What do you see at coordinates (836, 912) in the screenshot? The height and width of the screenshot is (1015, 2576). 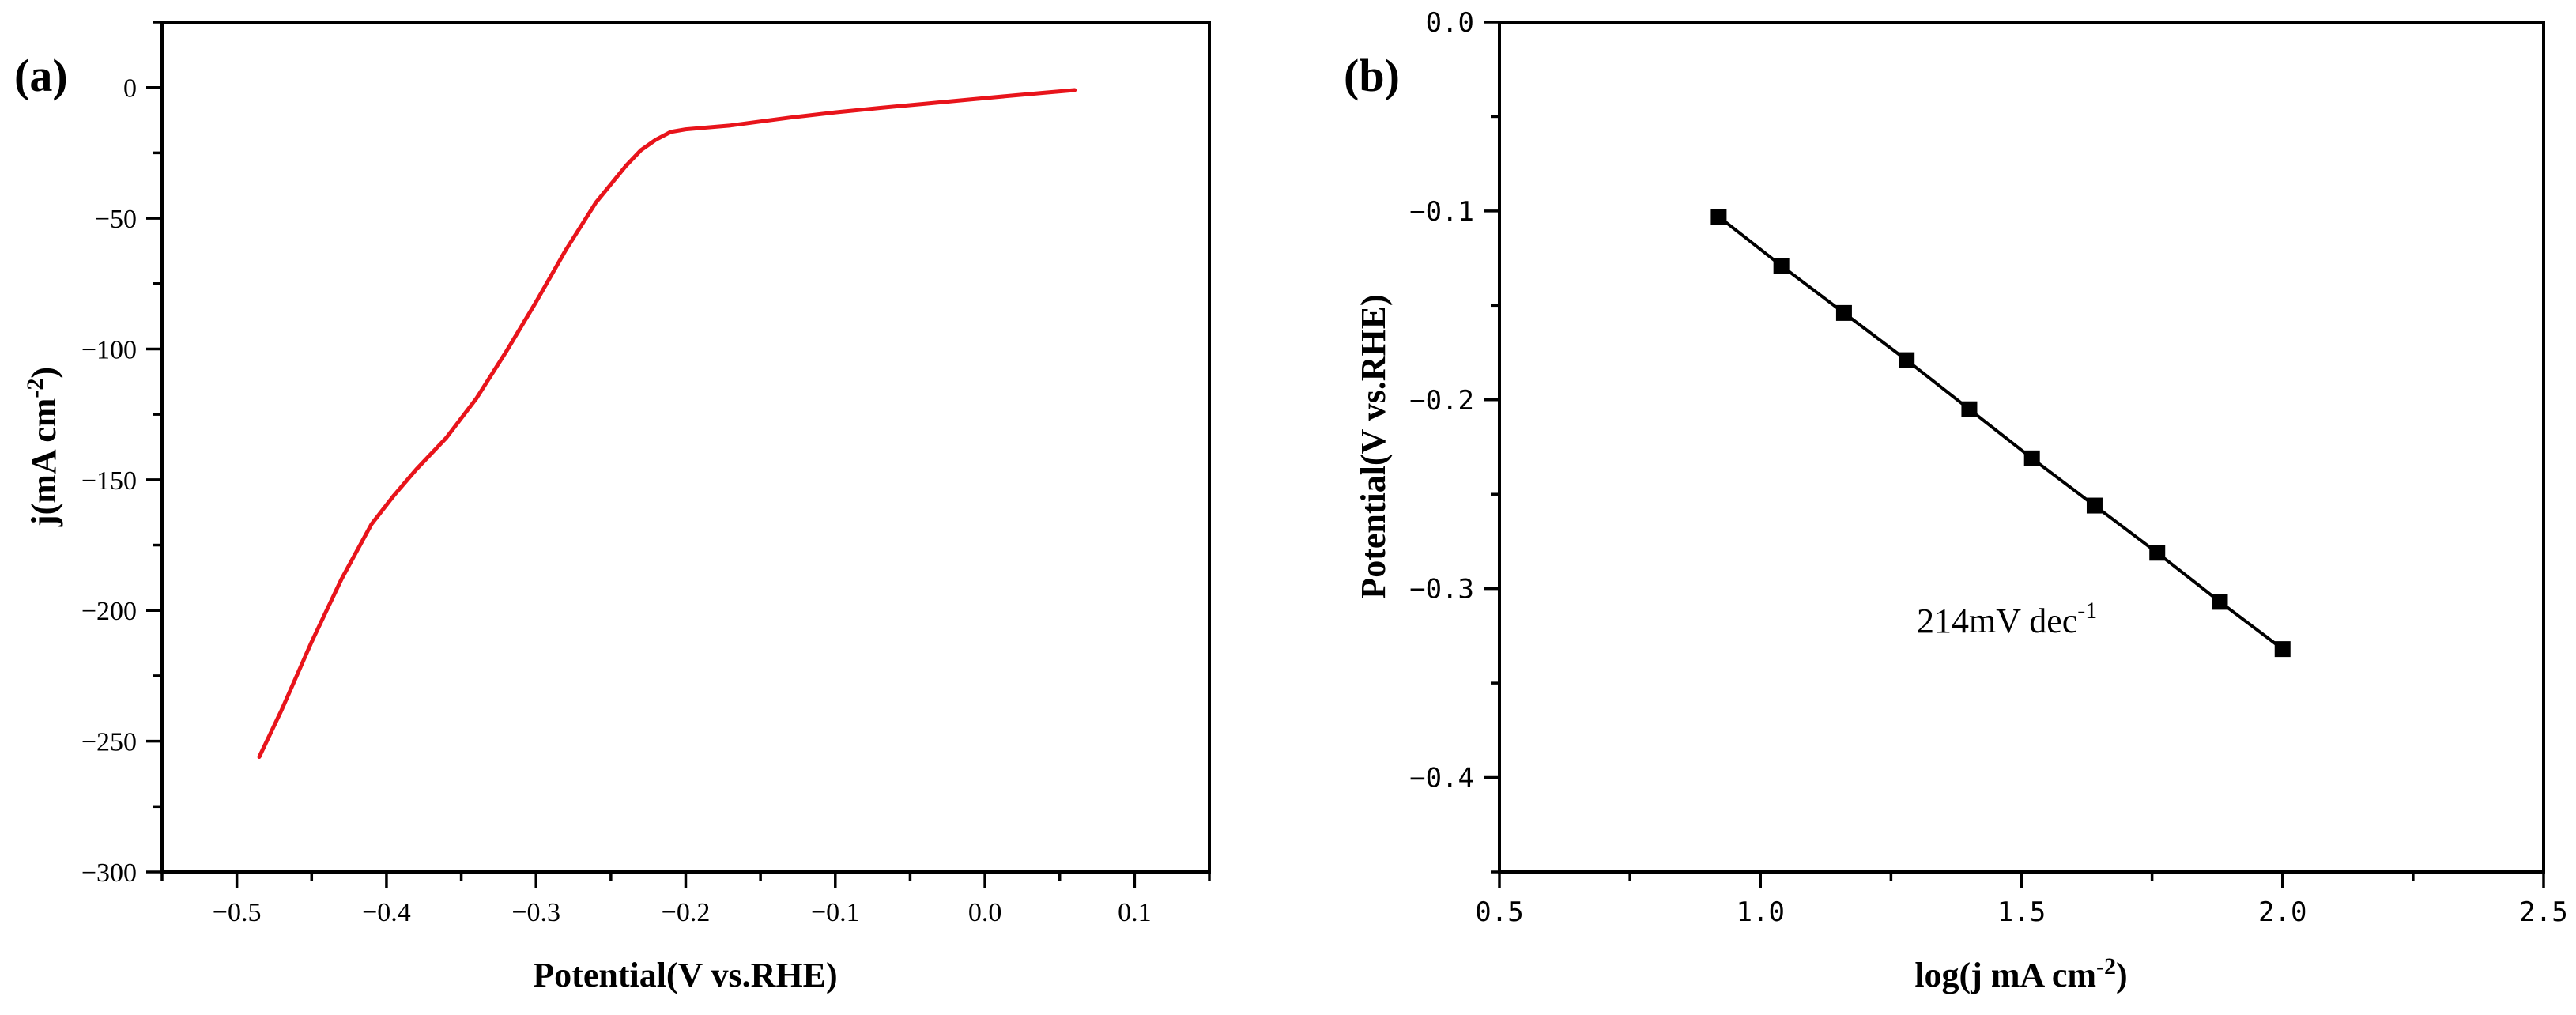 I see `panel-a-x-tick-label: −0.1` at bounding box center [836, 912].